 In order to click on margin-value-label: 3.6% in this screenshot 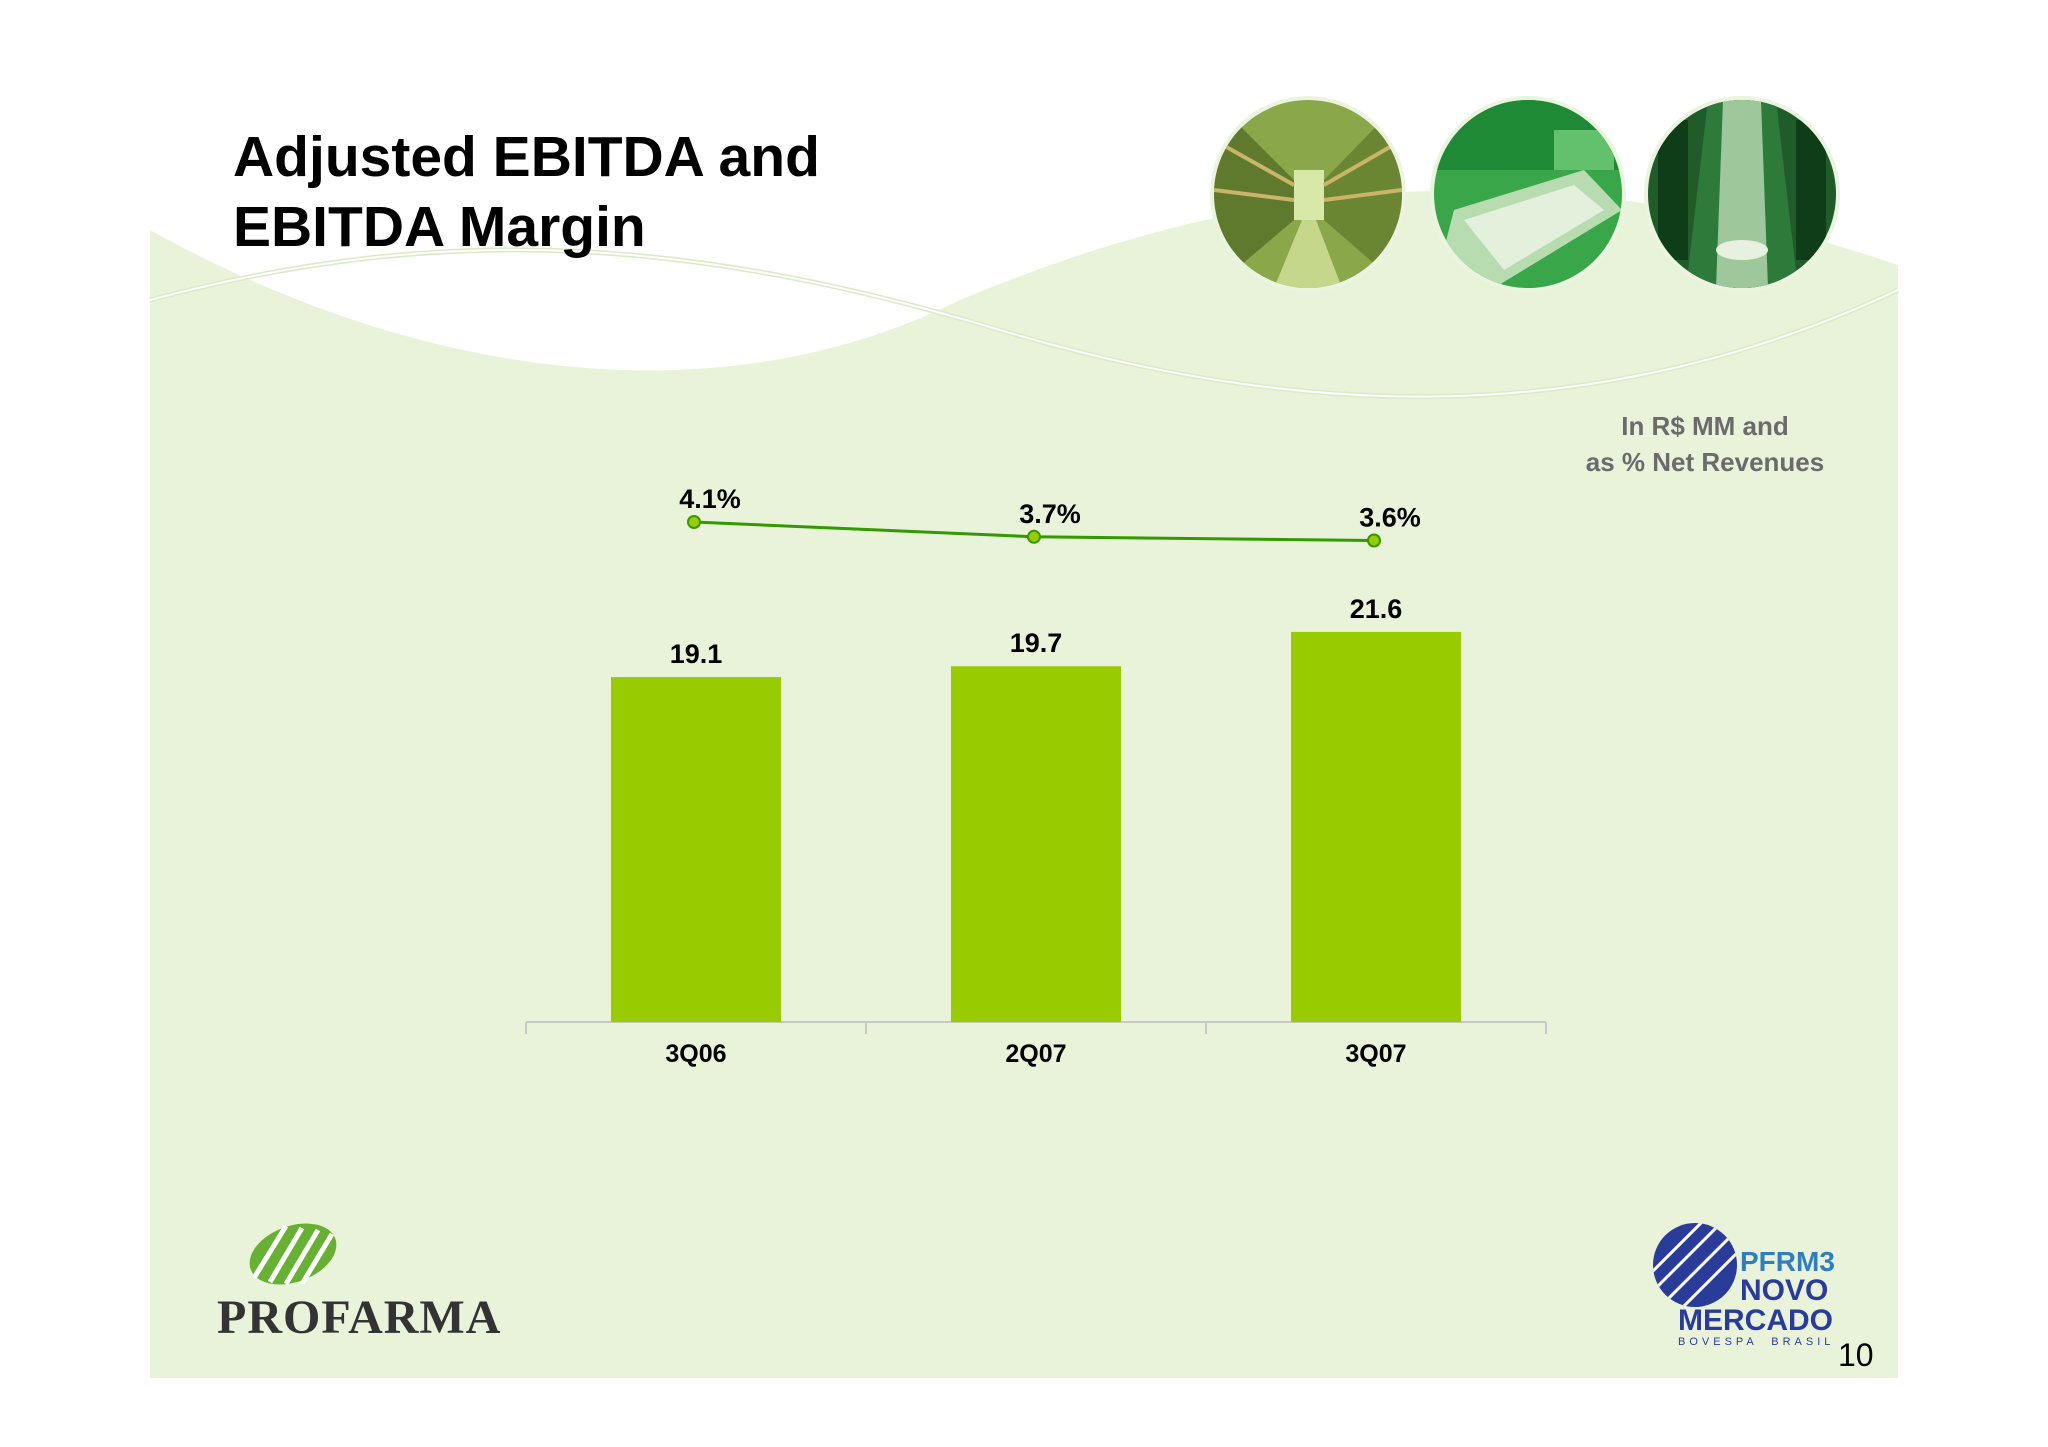, I will do `click(1390, 518)`.